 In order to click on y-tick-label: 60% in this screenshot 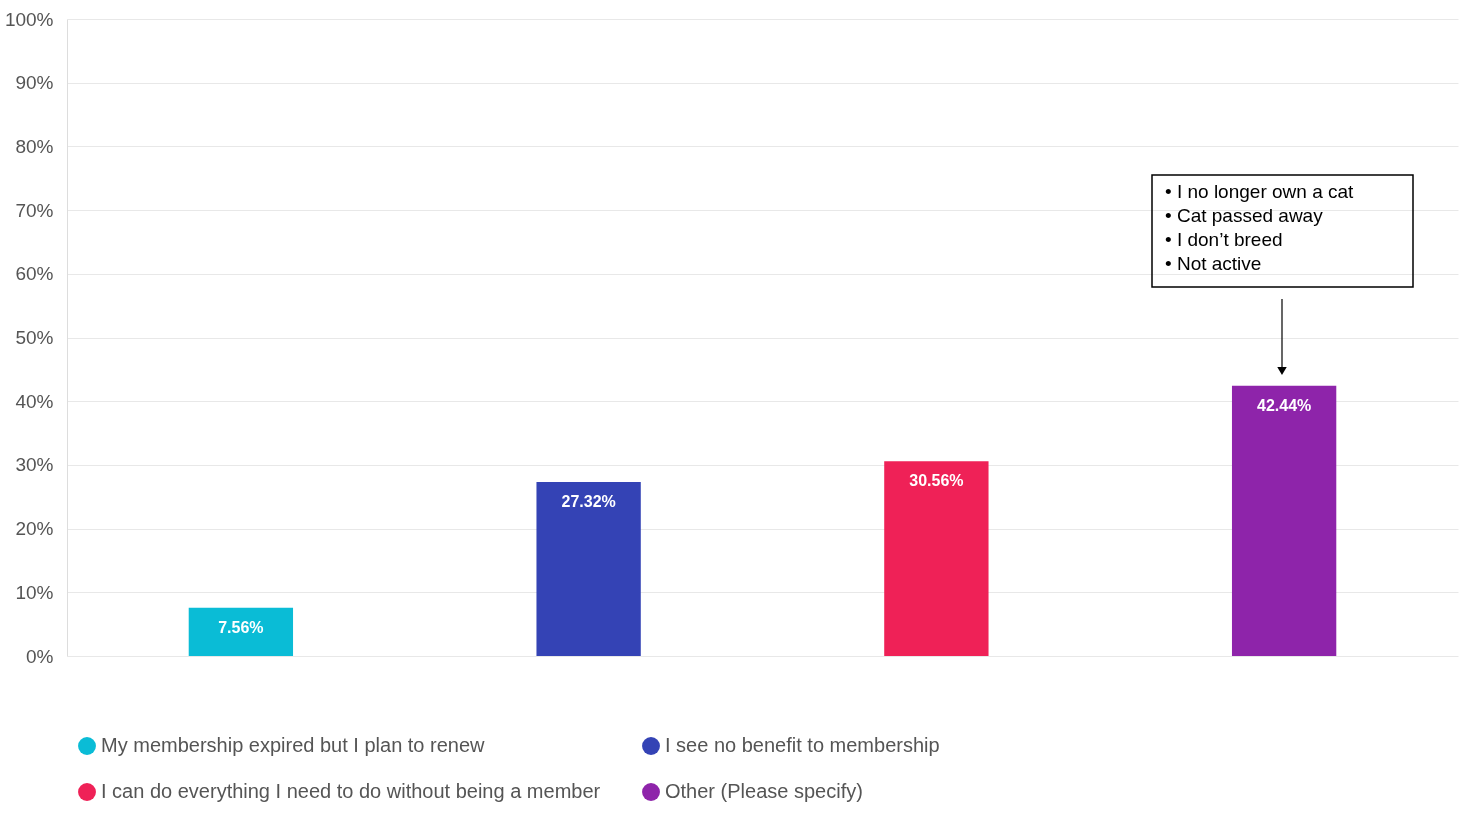, I will do `click(34, 274)`.